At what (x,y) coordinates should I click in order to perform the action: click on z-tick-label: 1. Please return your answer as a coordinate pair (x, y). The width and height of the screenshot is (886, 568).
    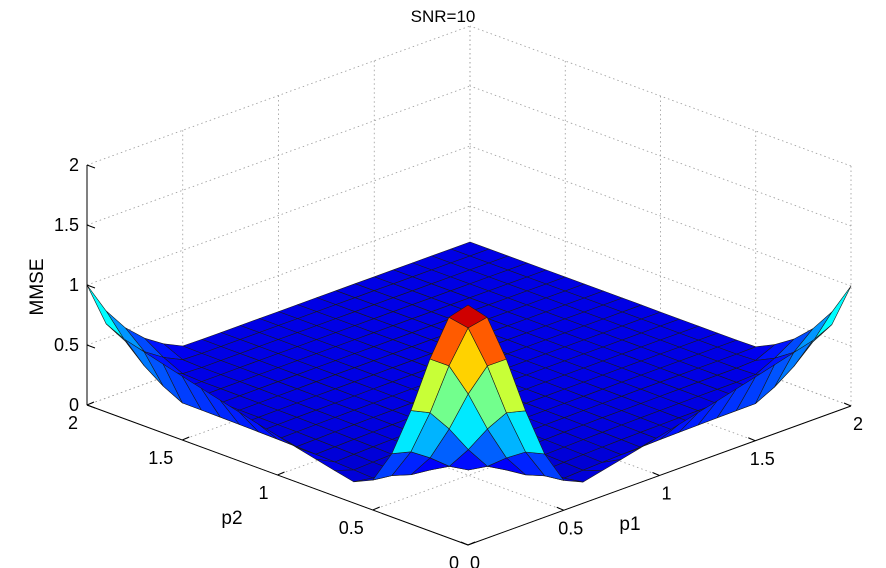
    Looking at the image, I should click on (74, 285).